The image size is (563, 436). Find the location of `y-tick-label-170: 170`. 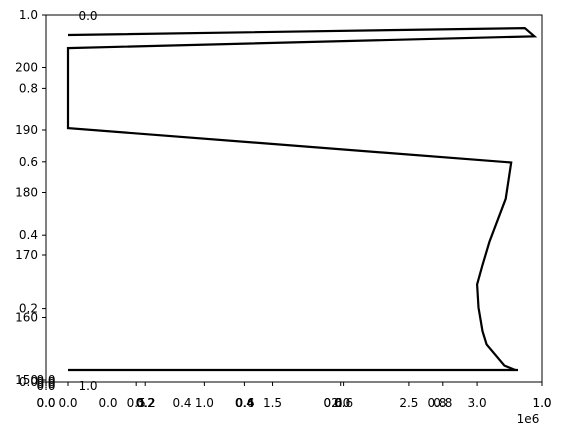

y-tick-label-170: 170 is located at coordinates (26, 255).